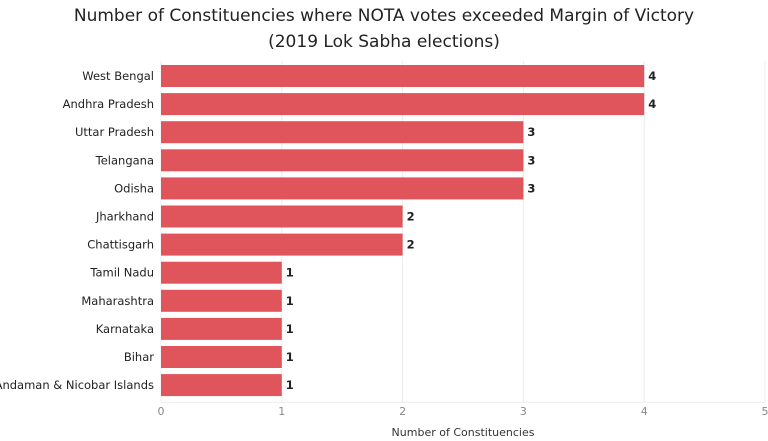 Image resolution: width=768 pixels, height=441 pixels. Describe the element at coordinates (120, 245) in the screenshot. I see `category-label: Chattisgarh` at that location.